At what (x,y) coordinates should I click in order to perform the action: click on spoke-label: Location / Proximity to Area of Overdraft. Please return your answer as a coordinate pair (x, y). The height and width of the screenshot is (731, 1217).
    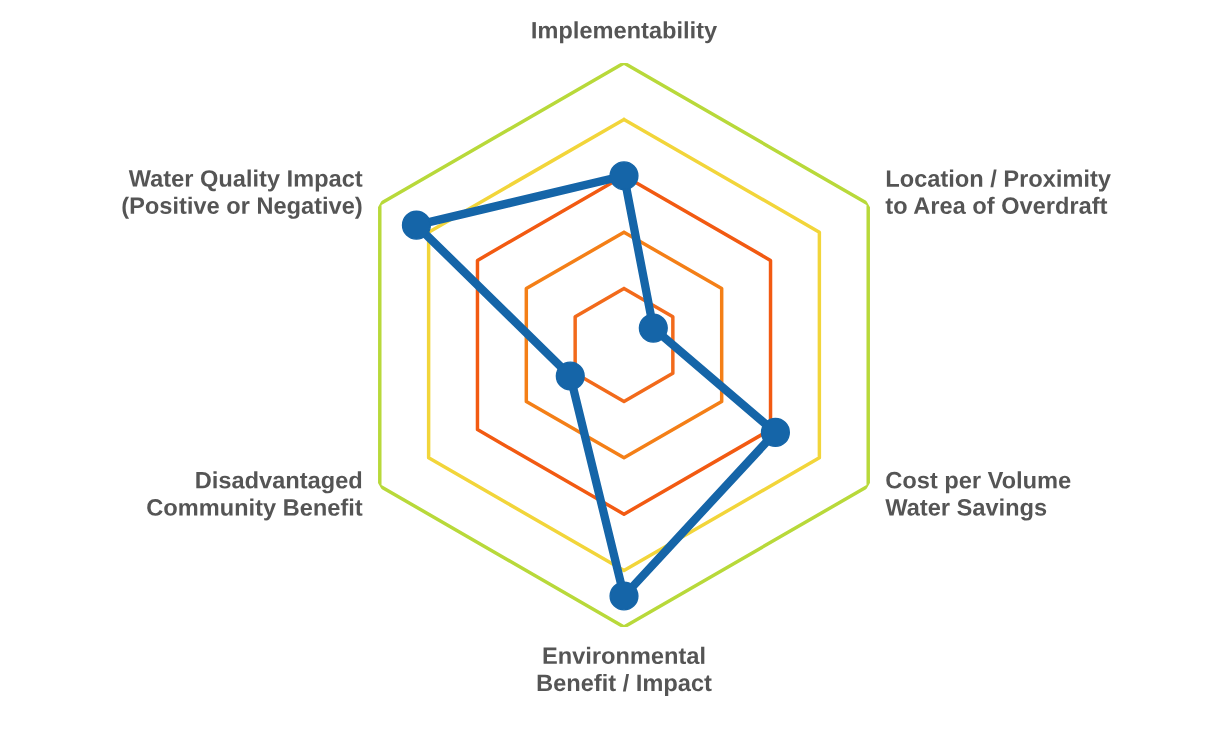
    Looking at the image, I should click on (998, 192).